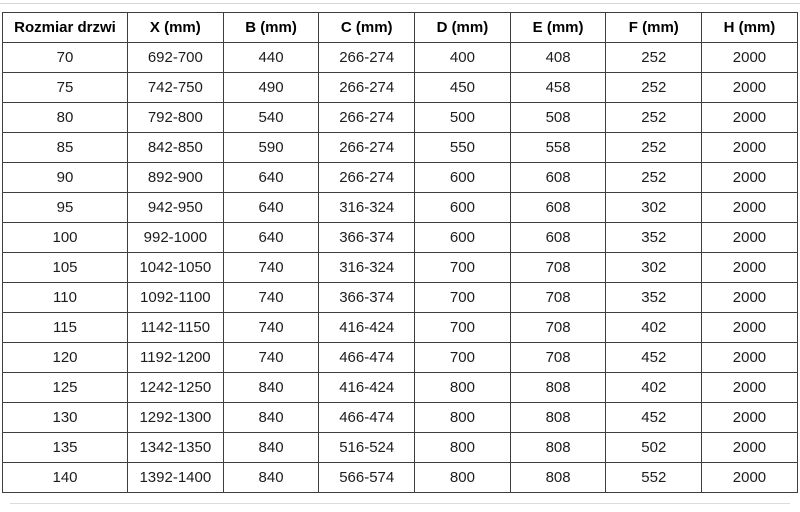 Image resolution: width=800 pixels, height=512 pixels. Describe the element at coordinates (558, 57) in the screenshot. I see `table-cell: 408` at that location.